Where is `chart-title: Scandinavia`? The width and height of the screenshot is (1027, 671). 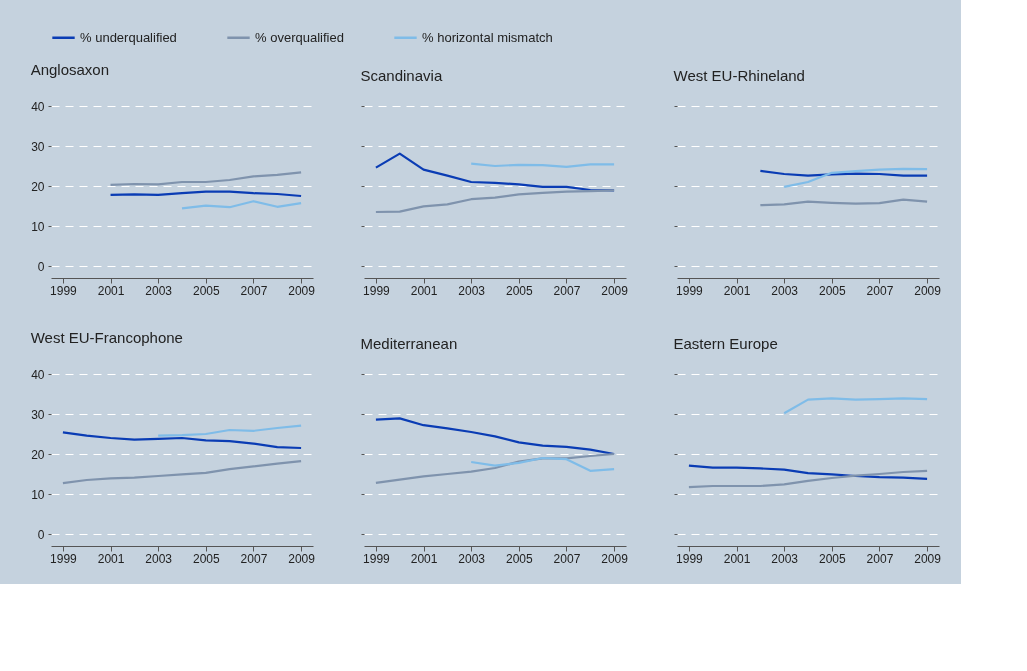
chart-title: Scandinavia is located at coordinates (401, 75).